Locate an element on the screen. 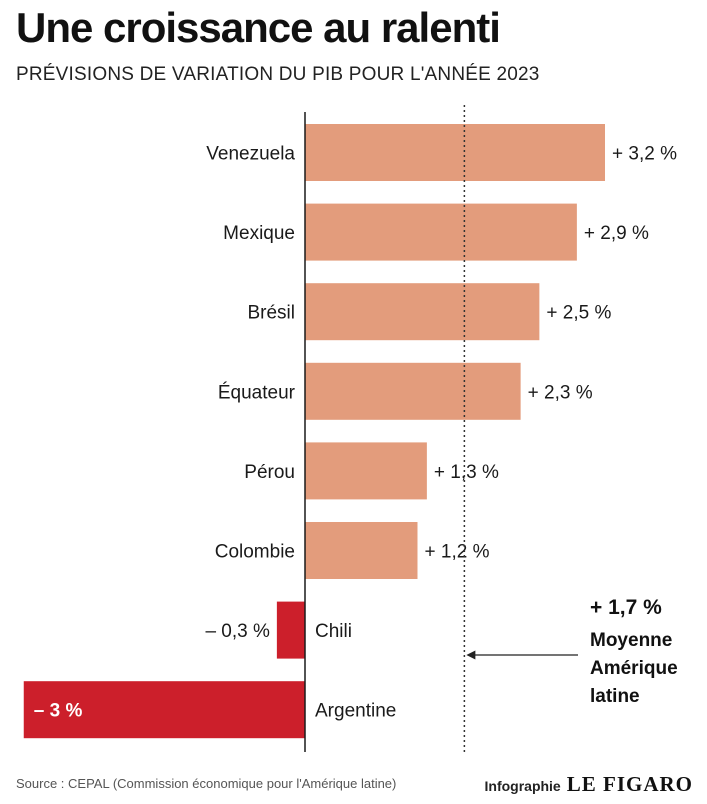  value-label-7: – 3 % is located at coordinates (58, 711).